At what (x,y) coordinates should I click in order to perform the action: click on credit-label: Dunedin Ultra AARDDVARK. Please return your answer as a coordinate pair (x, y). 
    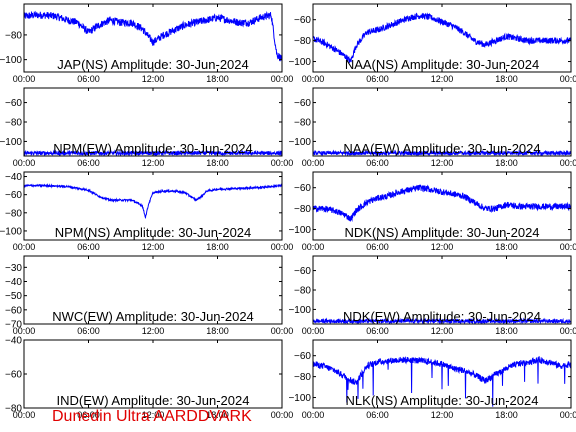
    Looking at the image, I should click on (152, 416).